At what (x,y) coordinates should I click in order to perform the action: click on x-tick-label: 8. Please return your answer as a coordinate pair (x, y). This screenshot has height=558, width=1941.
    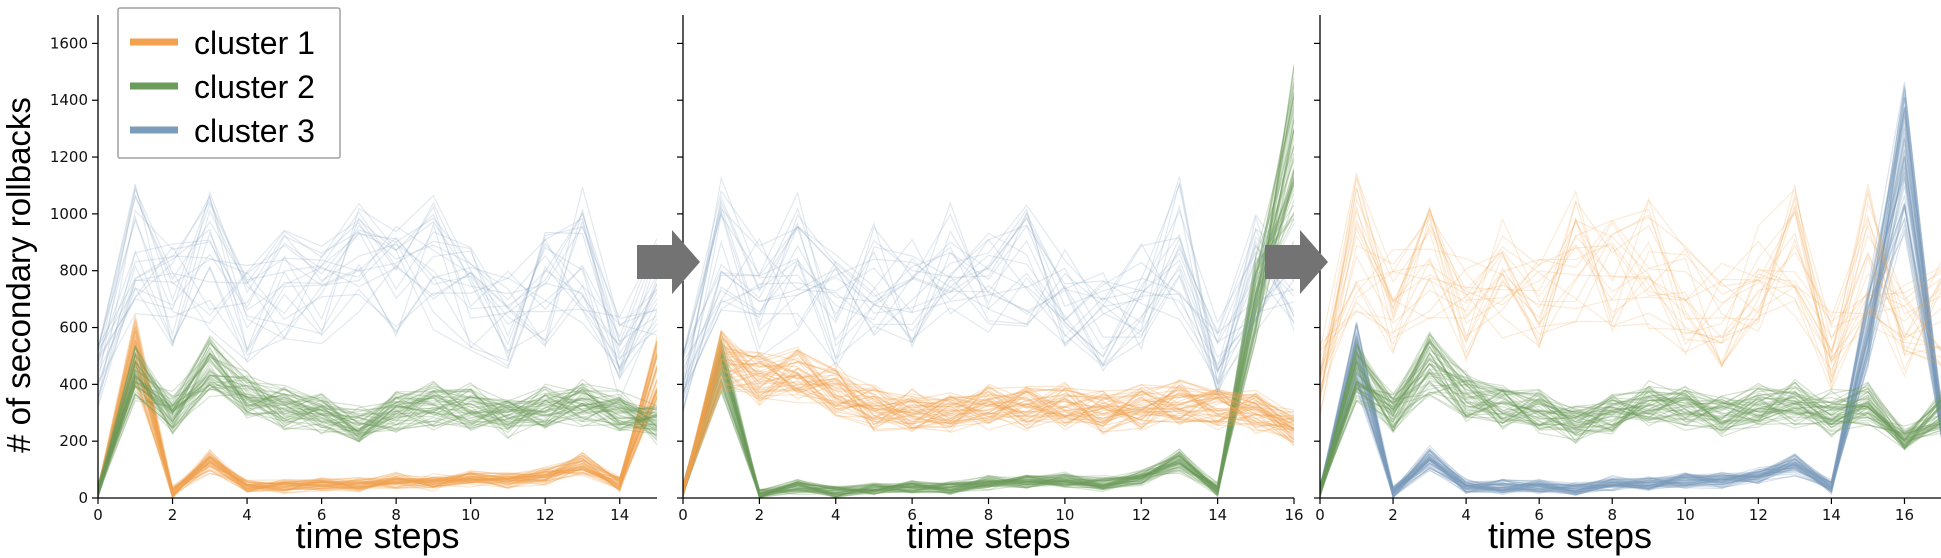
    Looking at the image, I should click on (1612, 515).